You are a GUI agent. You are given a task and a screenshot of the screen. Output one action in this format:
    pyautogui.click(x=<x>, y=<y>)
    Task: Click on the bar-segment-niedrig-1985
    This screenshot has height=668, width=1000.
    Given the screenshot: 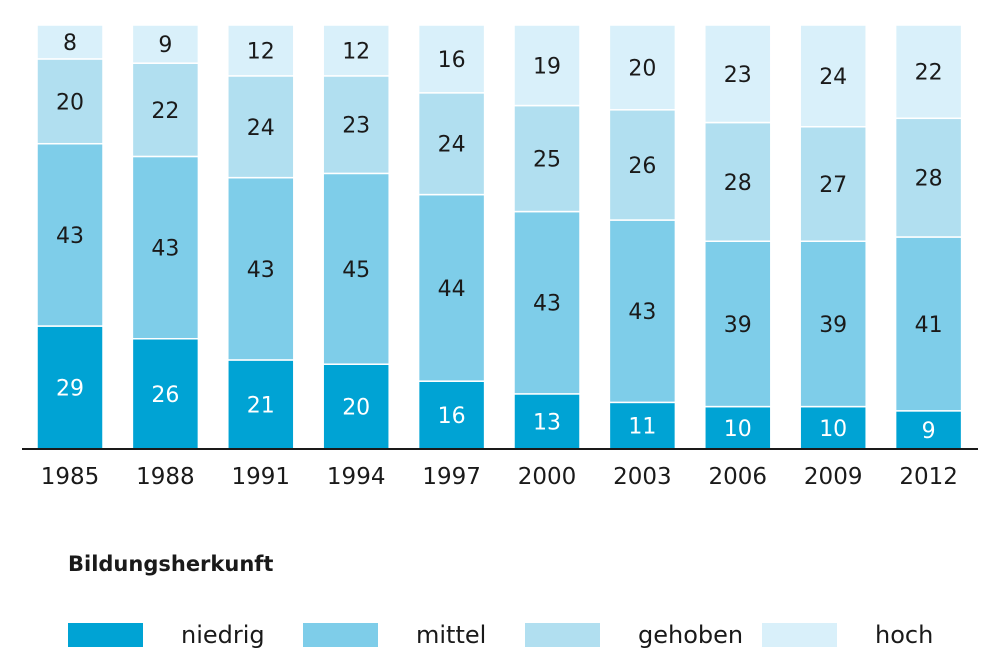 What is the action you would take?
    pyautogui.click(x=70, y=387)
    